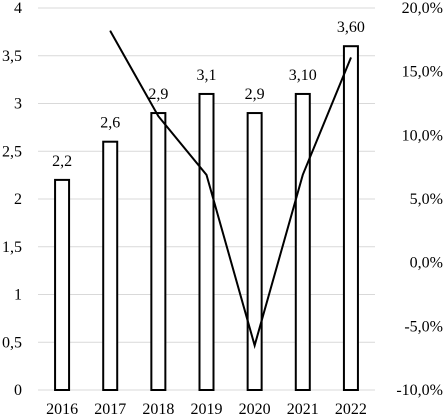 The width and height of the screenshot is (445, 419). I want to click on y-right-tick-label: 5,0%, so click(426, 199).